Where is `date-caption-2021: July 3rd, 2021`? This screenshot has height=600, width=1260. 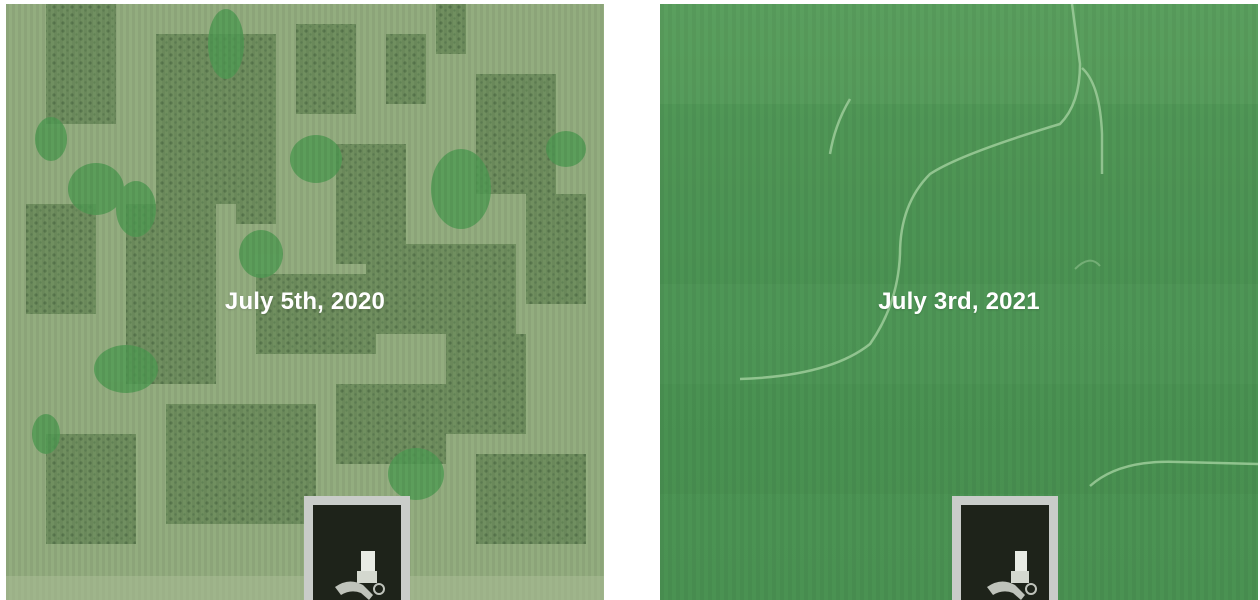
date-caption-2021: July 3rd, 2021 is located at coordinates (959, 301).